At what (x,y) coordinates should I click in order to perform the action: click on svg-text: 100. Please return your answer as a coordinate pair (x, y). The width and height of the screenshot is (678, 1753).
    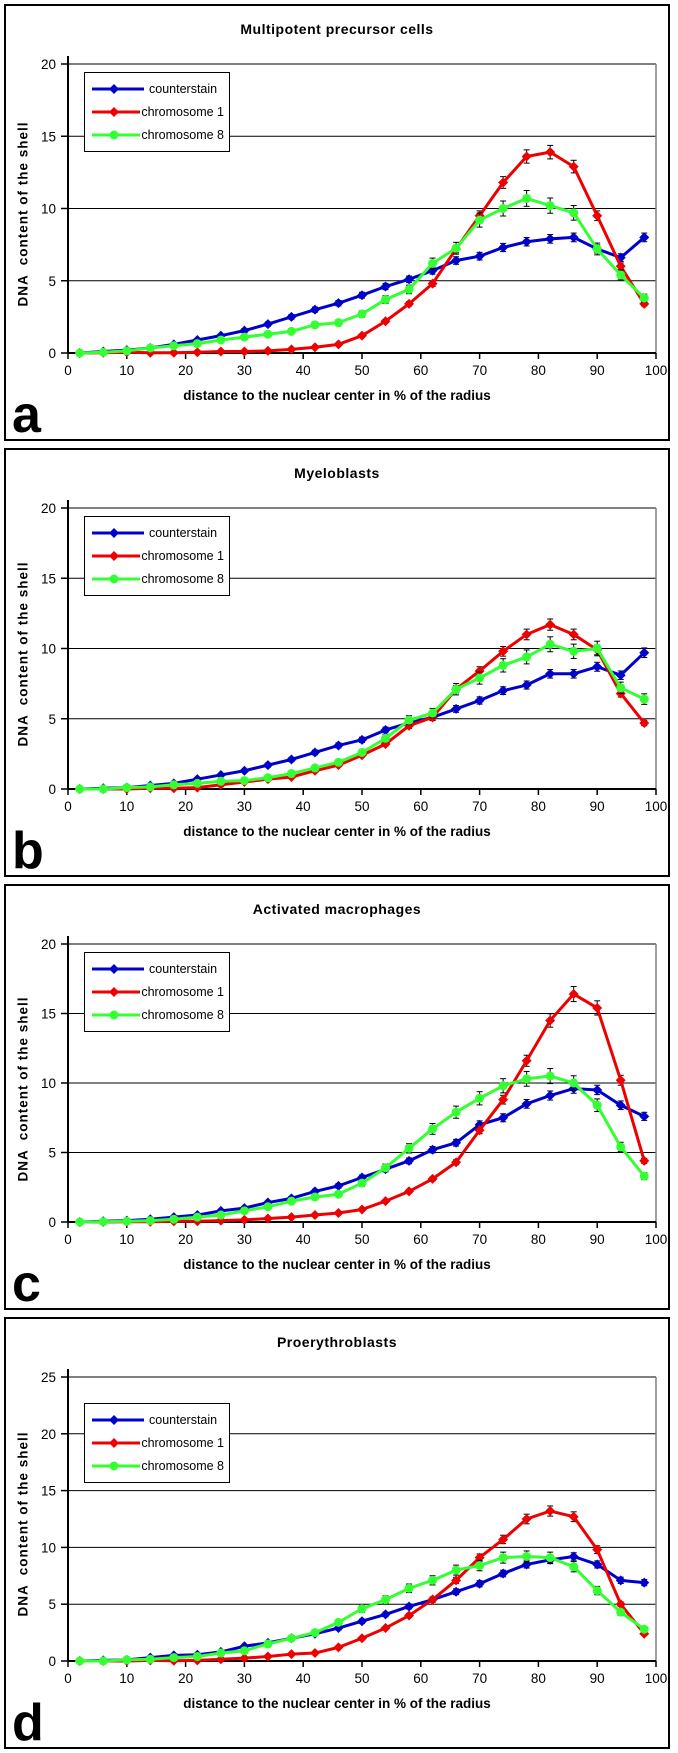
    Looking at the image, I should click on (656, 806).